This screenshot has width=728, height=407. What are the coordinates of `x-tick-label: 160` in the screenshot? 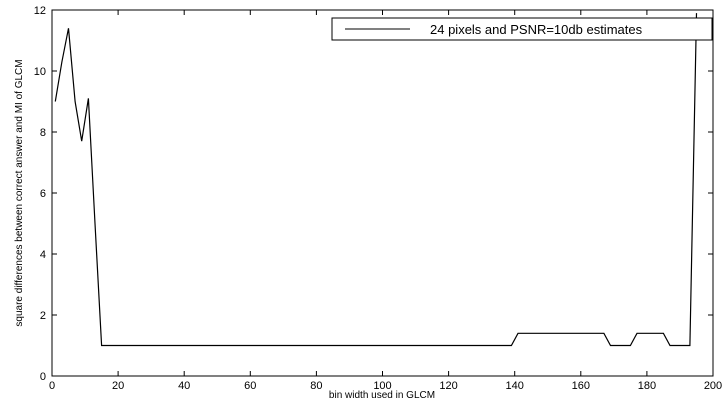 It's located at (581, 386).